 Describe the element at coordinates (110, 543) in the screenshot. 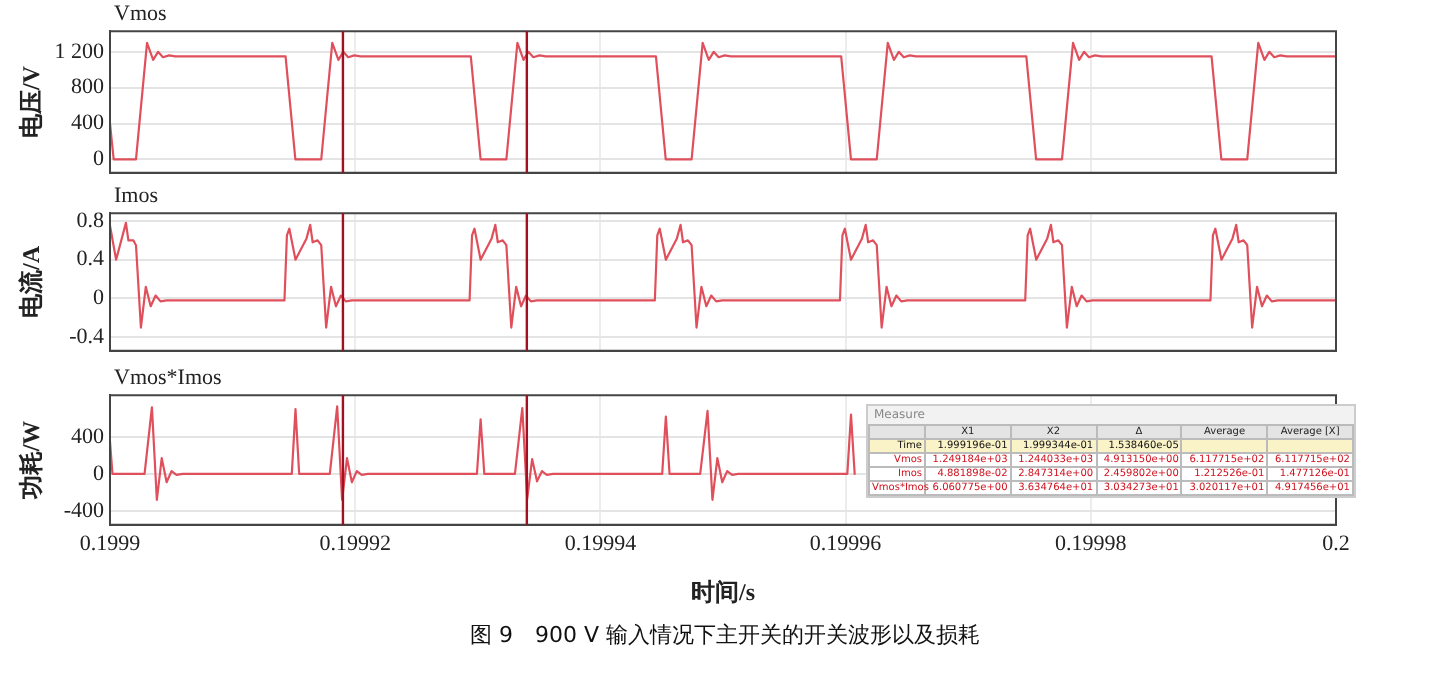

I see `x-tick-label: 0.1999` at that location.